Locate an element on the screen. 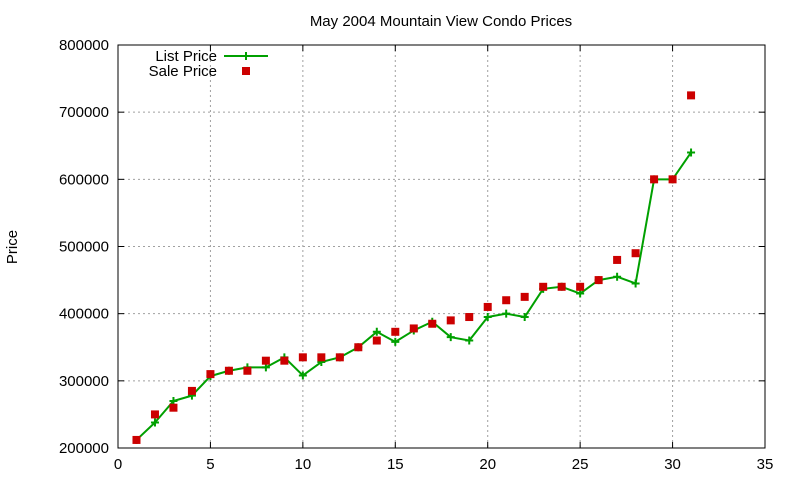 The width and height of the screenshot is (800, 480). chart-title: May 2004 Mountain View Condo Prices is located at coordinates (441, 21).